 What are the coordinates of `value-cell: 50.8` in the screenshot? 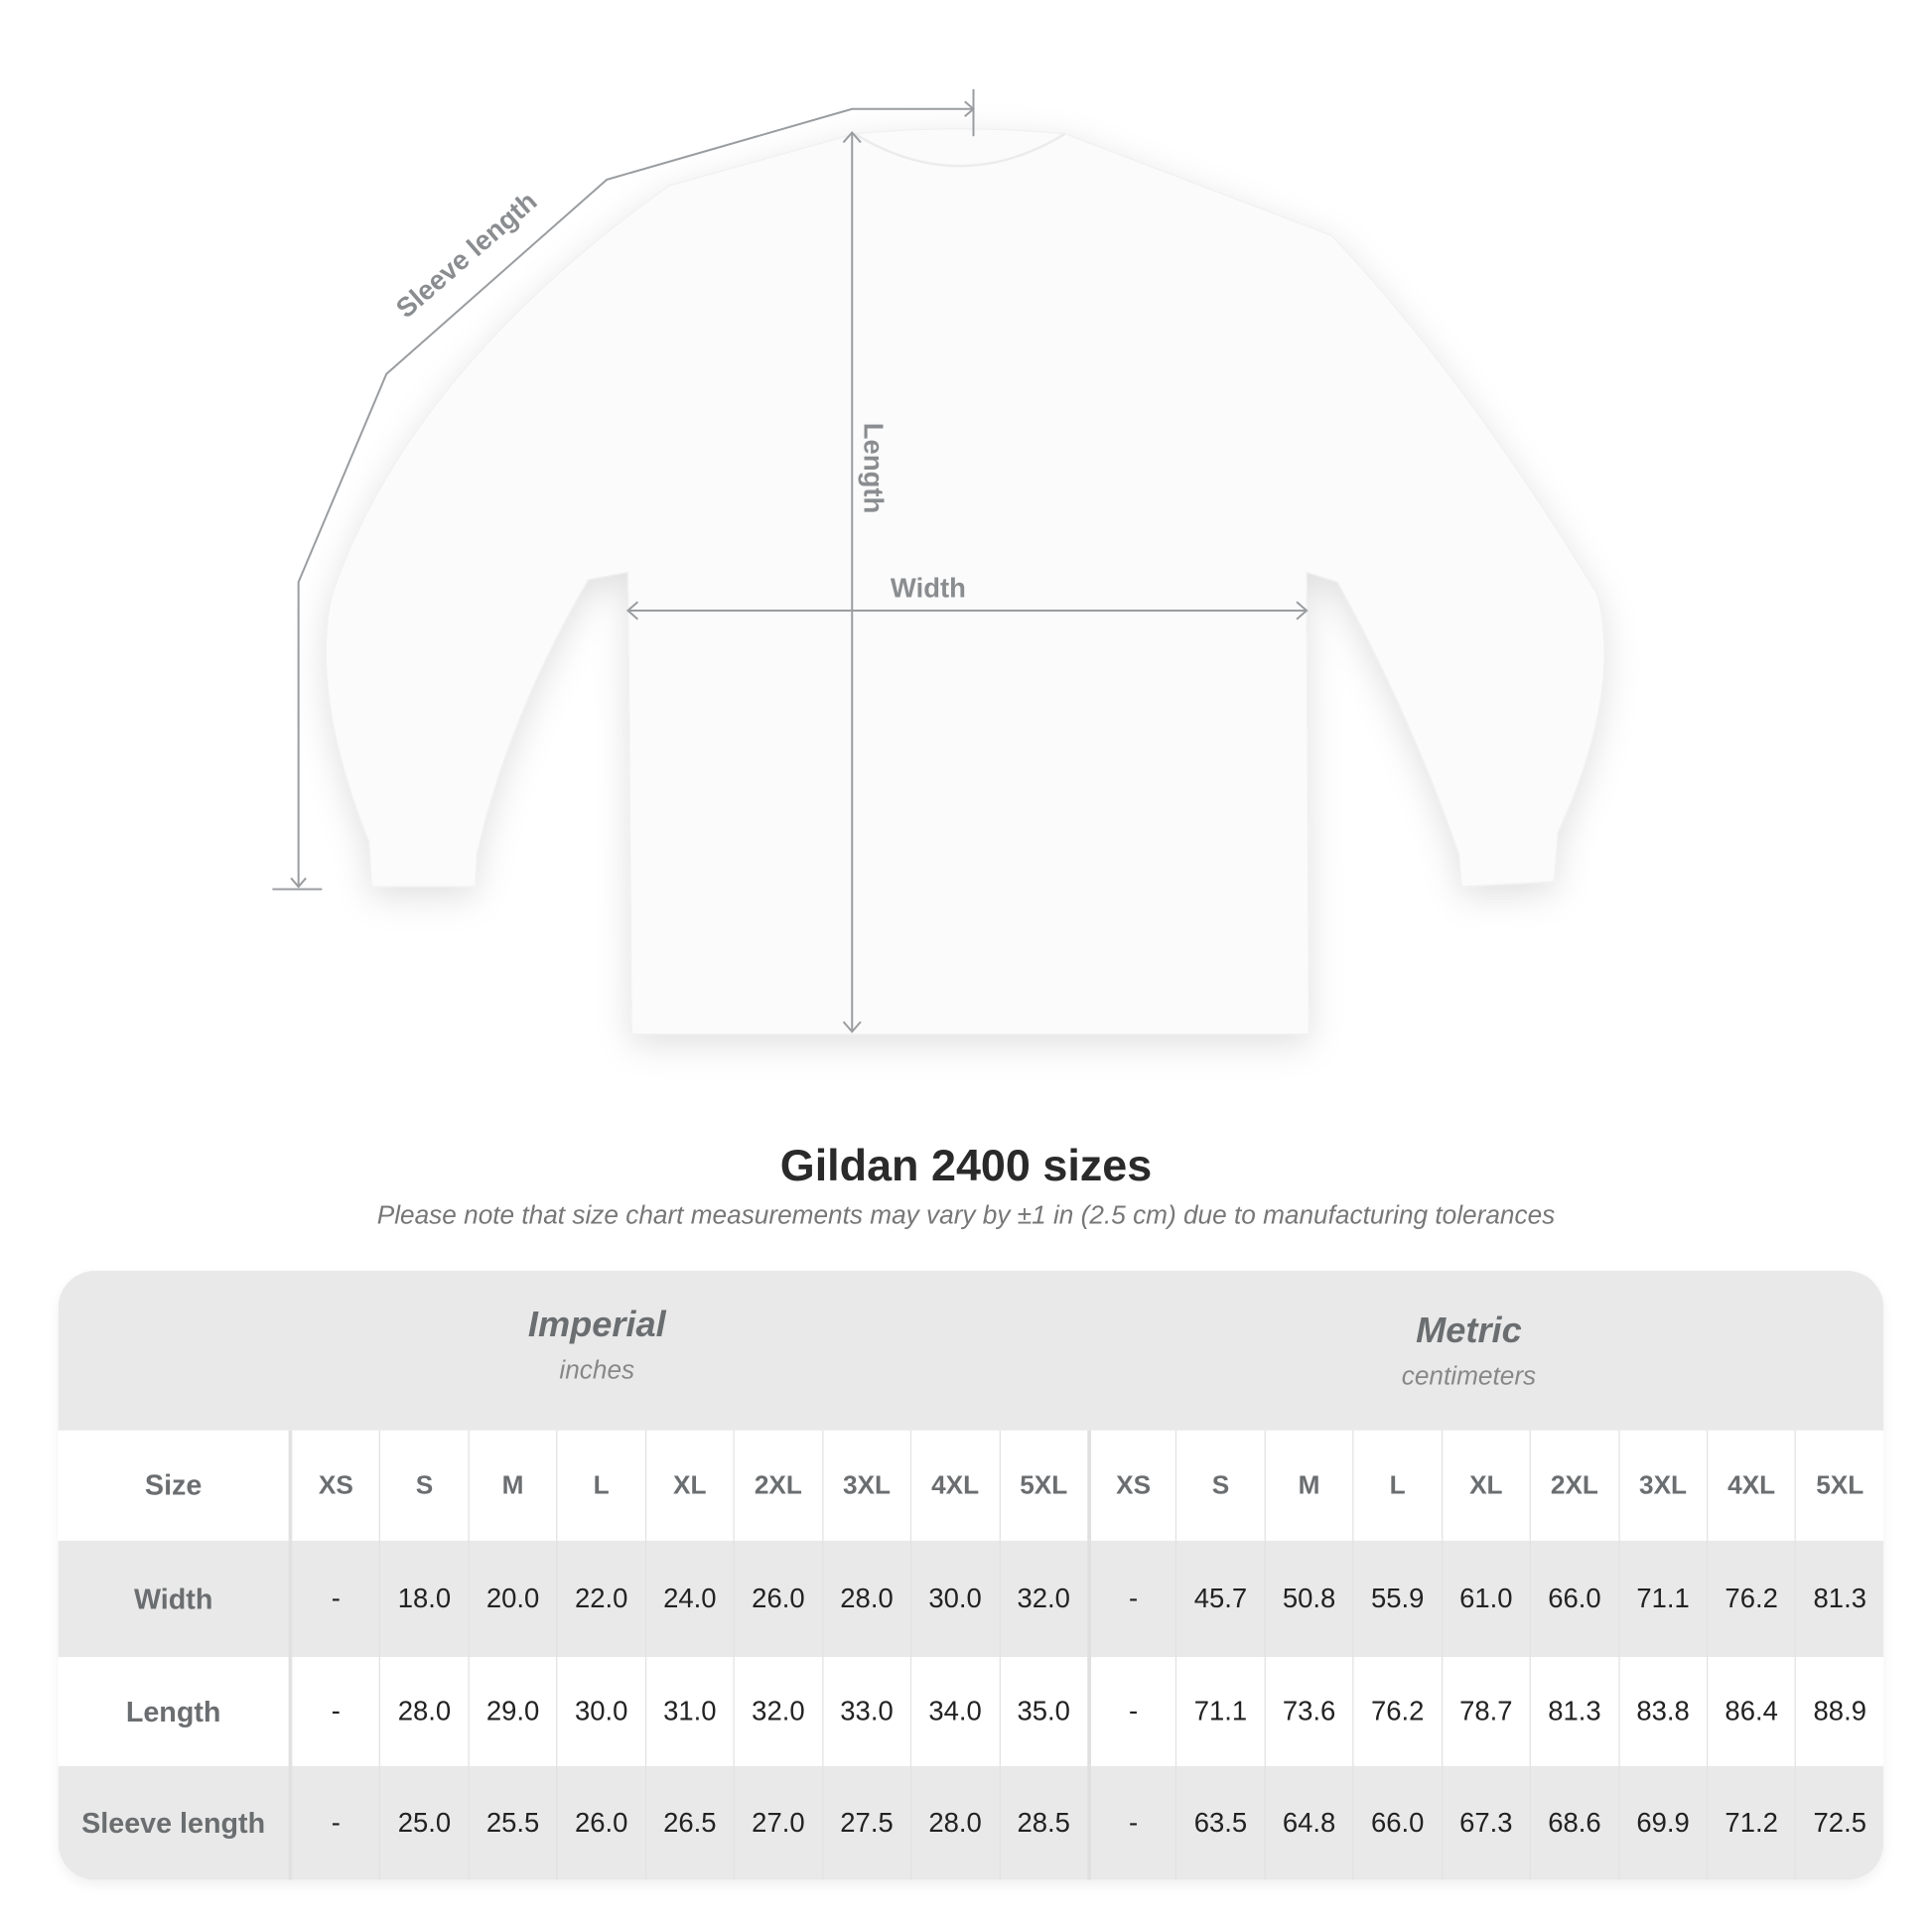 It's located at (1308, 1599).